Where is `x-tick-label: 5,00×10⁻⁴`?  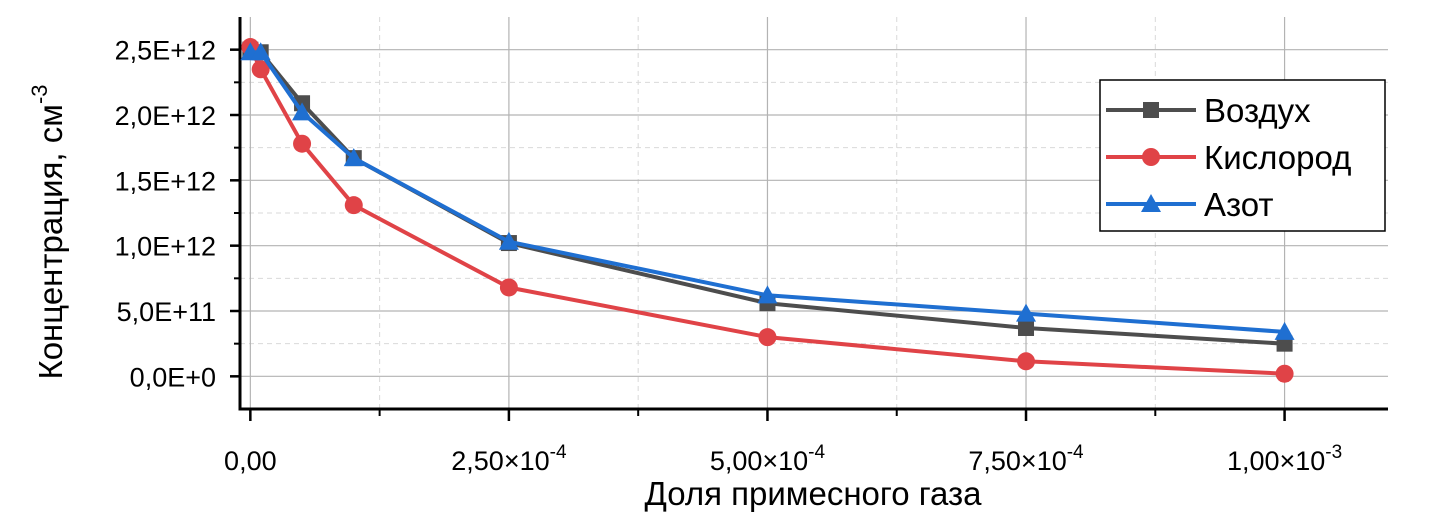
x-tick-label: 5,00×10⁻⁴ is located at coordinates (768, 459).